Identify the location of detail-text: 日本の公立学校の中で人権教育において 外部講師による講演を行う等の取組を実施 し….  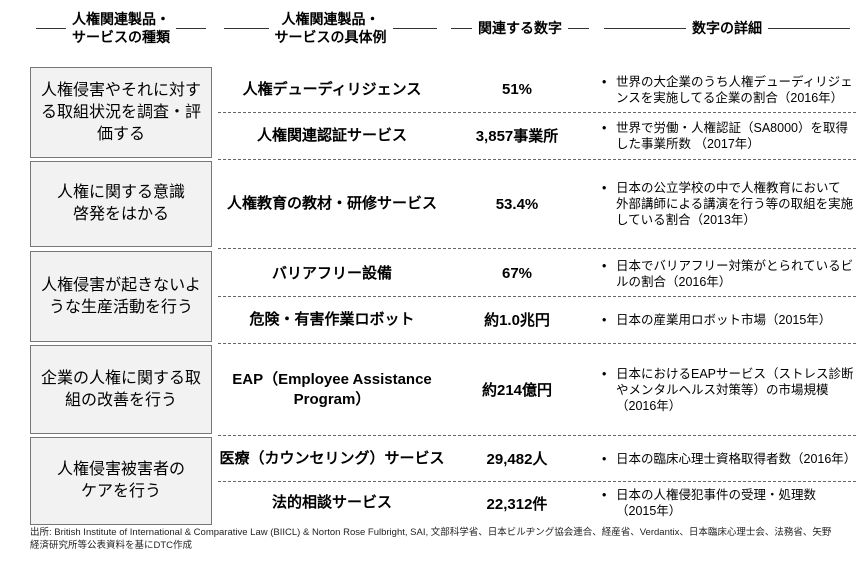
(735, 204).